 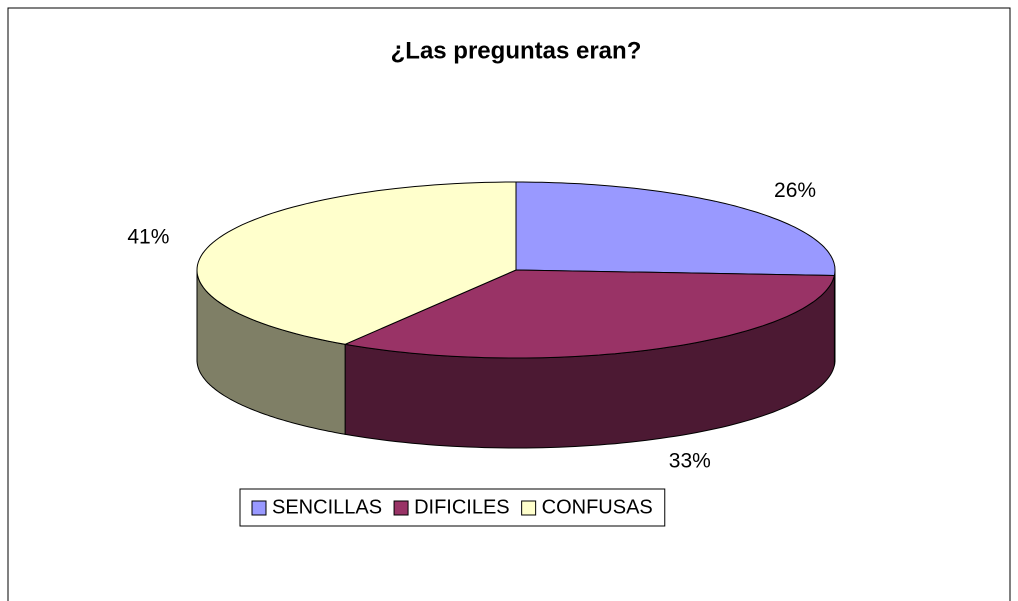 I want to click on chart-title: ¿Las preguntas eran?, so click(x=516, y=50).